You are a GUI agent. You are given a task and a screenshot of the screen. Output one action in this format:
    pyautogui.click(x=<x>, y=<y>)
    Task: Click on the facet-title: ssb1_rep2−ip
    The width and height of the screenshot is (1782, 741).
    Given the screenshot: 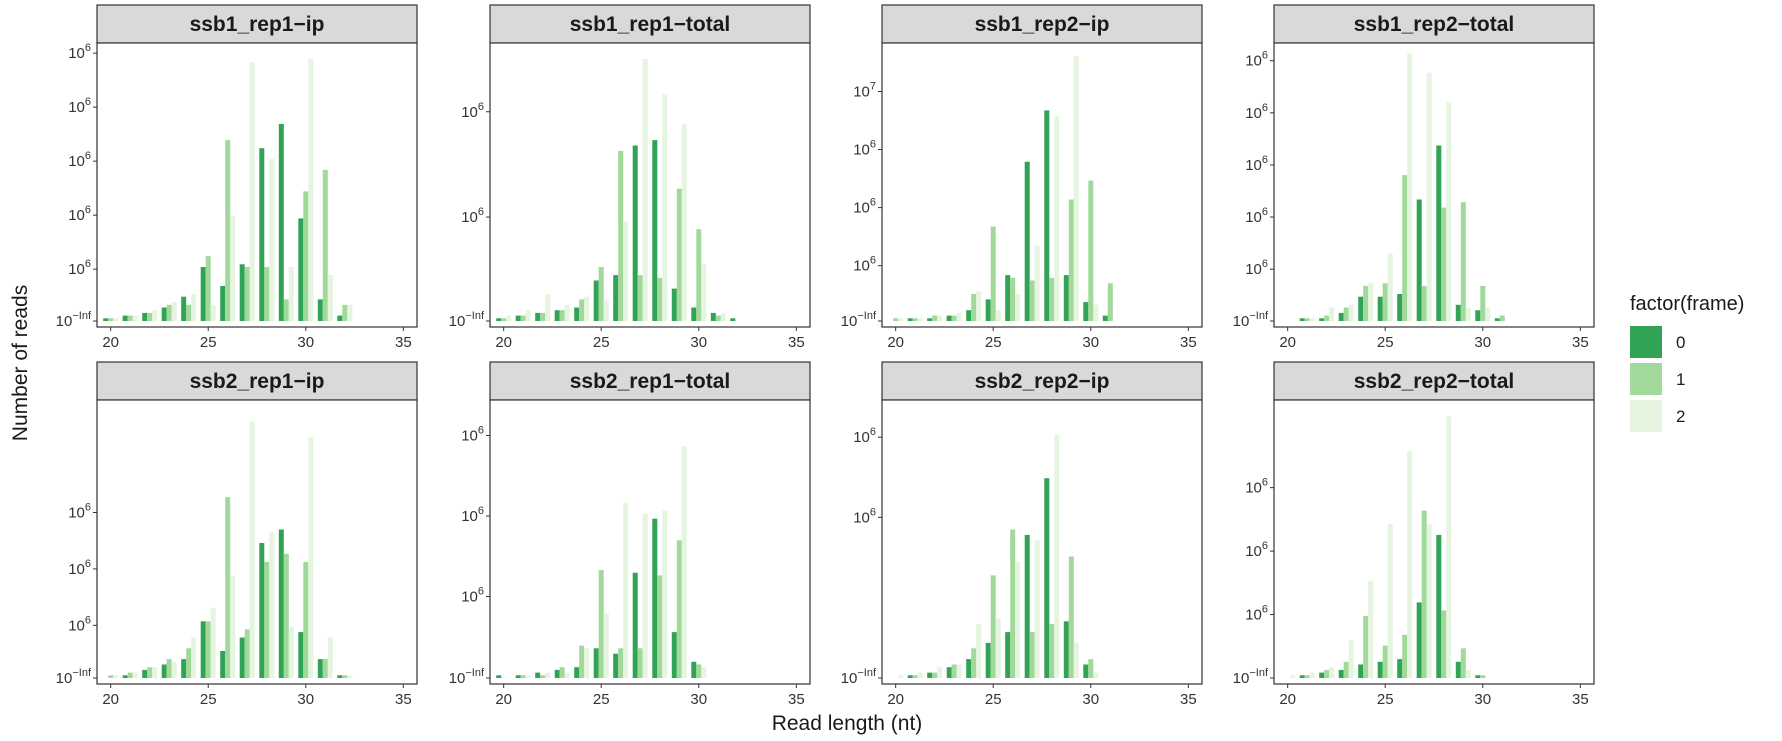 What is the action you would take?
    pyautogui.click(x=1042, y=24)
    